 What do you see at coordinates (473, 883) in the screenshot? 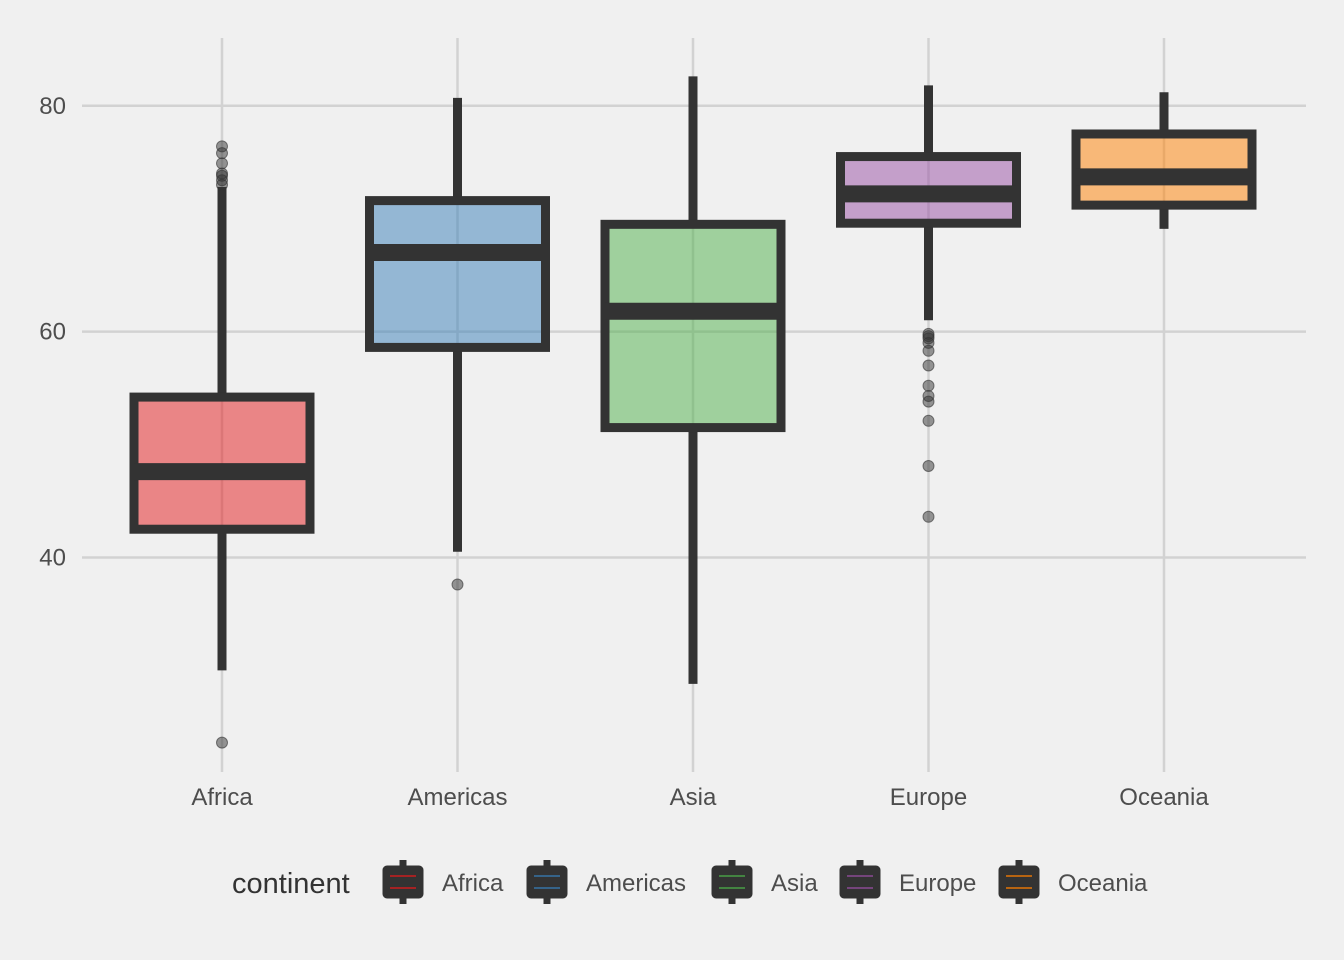
I see `legend-label: Africa` at bounding box center [473, 883].